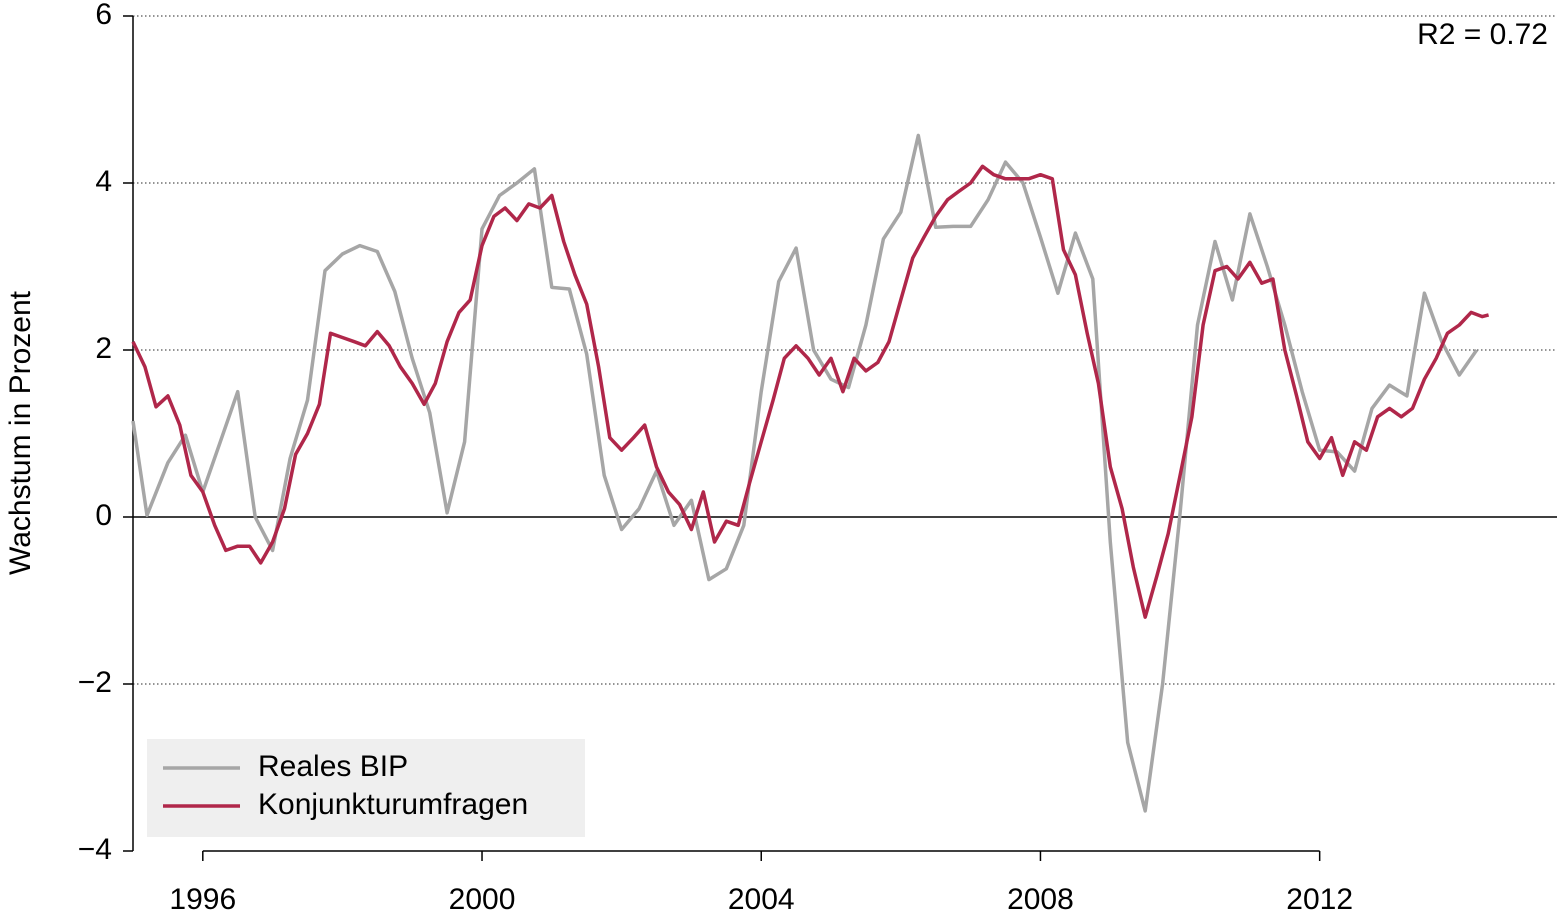  I want to click on x-tick-label: 2012, so click(1319, 899).